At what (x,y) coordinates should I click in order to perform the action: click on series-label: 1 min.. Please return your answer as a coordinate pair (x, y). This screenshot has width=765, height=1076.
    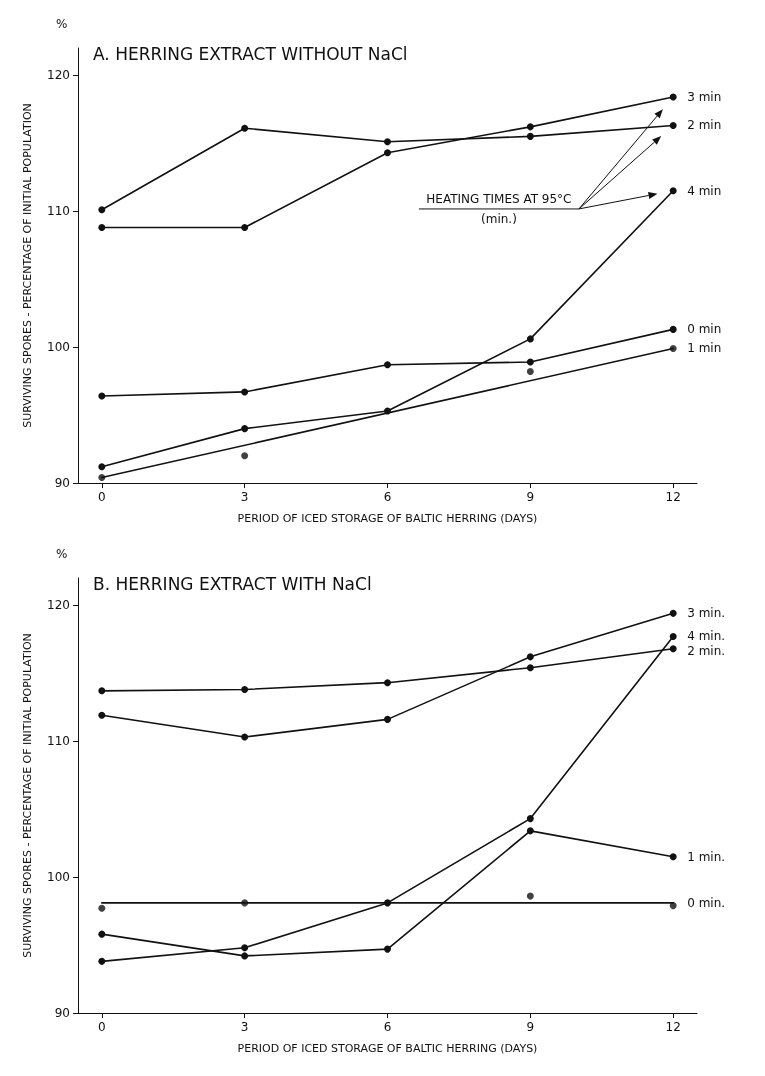
    Looking at the image, I should click on (706, 856).